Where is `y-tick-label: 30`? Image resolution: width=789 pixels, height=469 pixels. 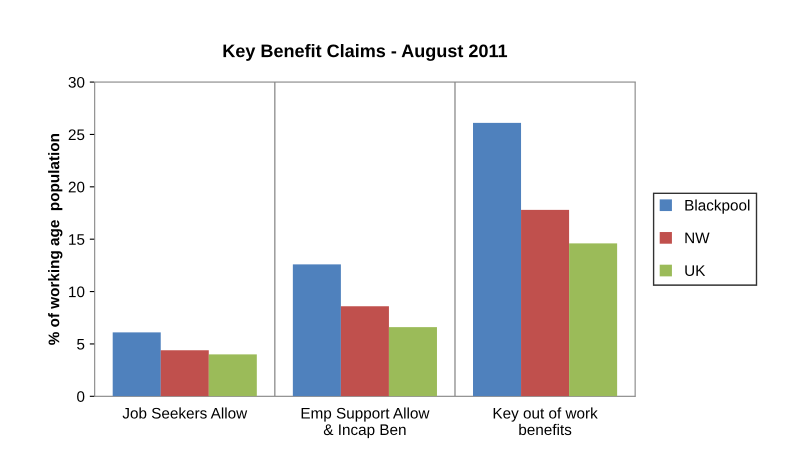 y-tick-label: 30 is located at coordinates (76, 82).